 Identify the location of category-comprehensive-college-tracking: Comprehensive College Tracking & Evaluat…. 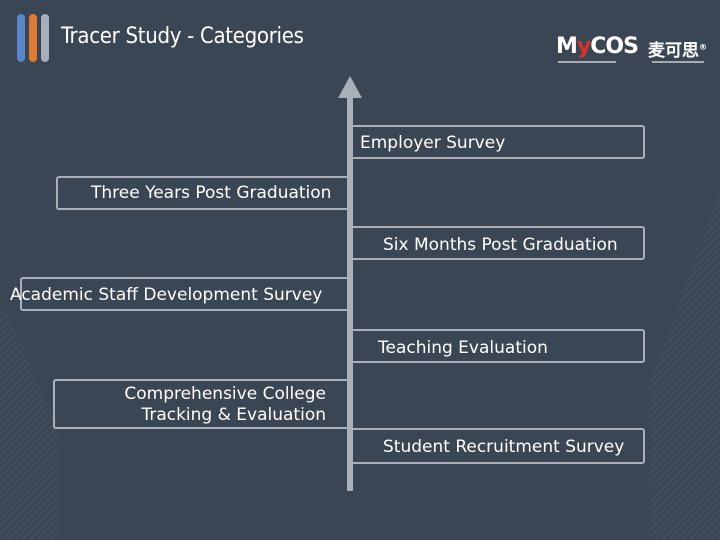
(201, 404).